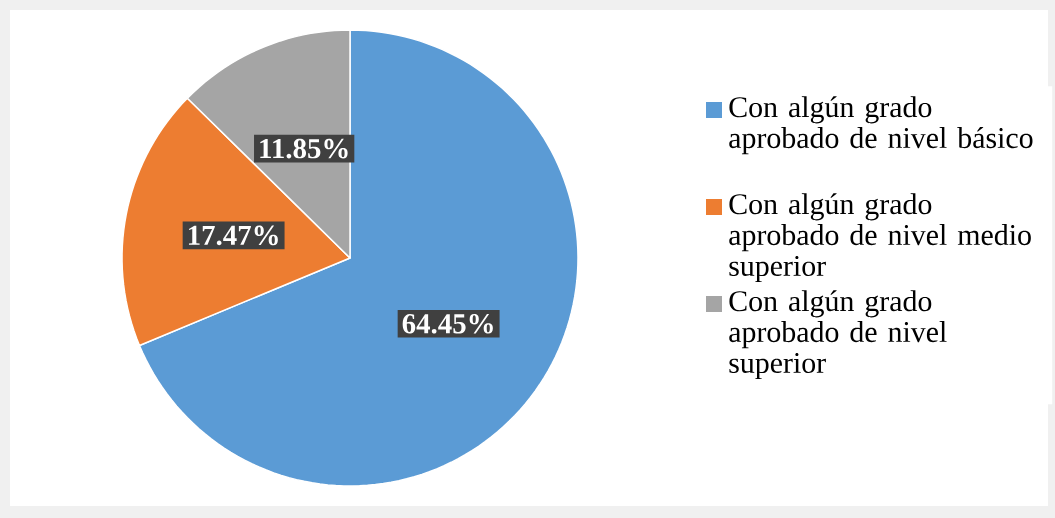  What do you see at coordinates (838, 335) in the screenshot?
I see `legend-label: Con algún grado aprobado de nivel superior` at bounding box center [838, 335].